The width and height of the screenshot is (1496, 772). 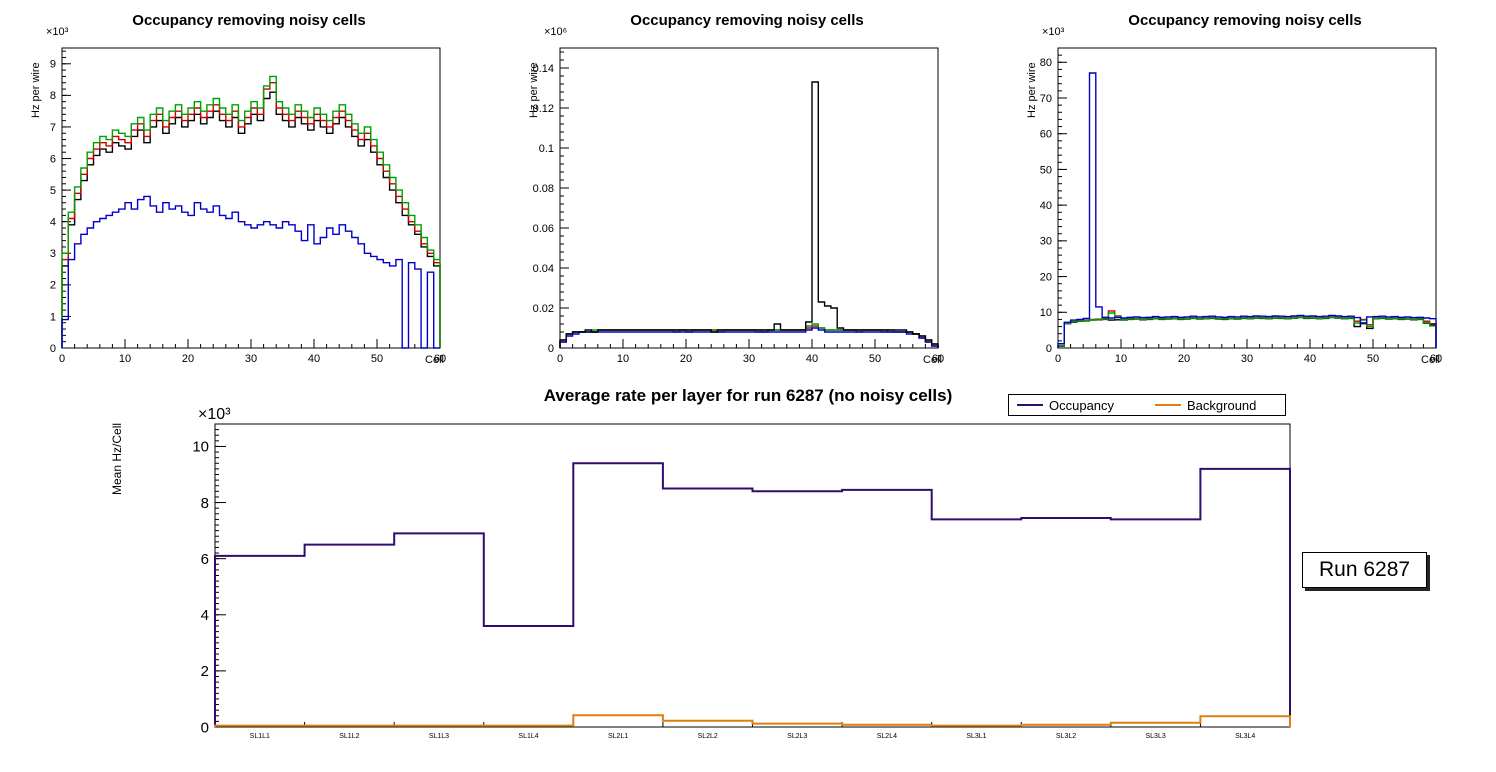 I want to click on svg-text: 5, so click(x=53, y=191).